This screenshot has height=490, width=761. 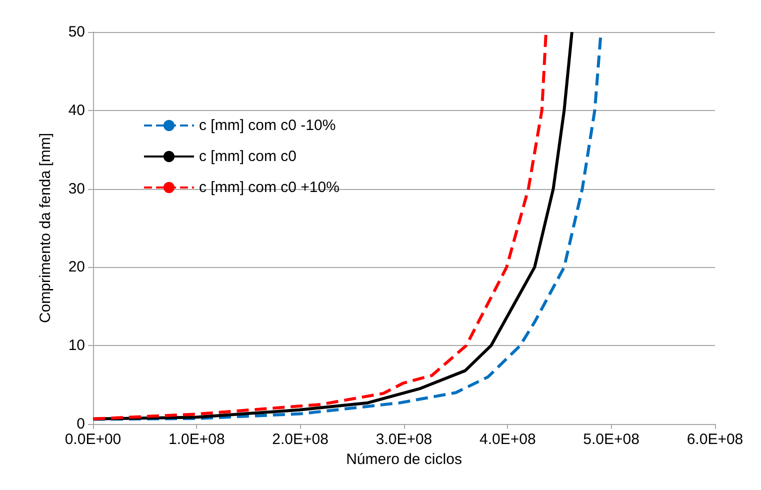 I want to click on x-tick-label: 0.0E+00, so click(x=93, y=439).